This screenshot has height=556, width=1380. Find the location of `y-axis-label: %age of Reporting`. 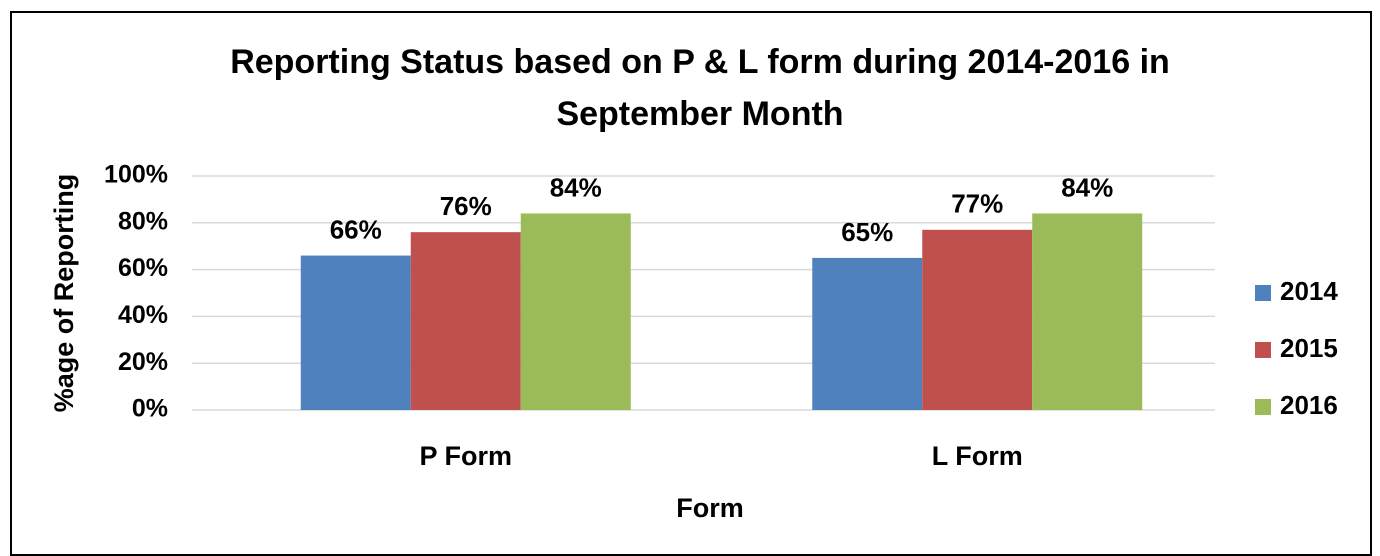

y-axis-label: %age of Reporting is located at coordinates (64, 293).